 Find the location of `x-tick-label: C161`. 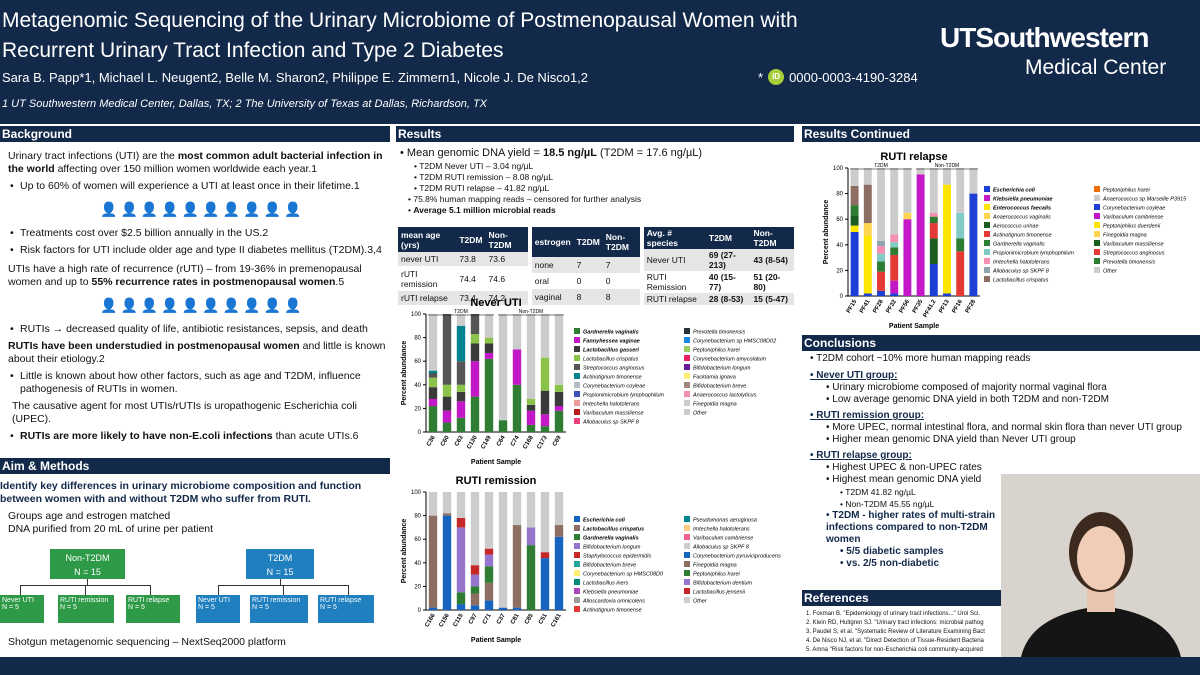

x-tick-label: C161 is located at coordinates (556, 620).